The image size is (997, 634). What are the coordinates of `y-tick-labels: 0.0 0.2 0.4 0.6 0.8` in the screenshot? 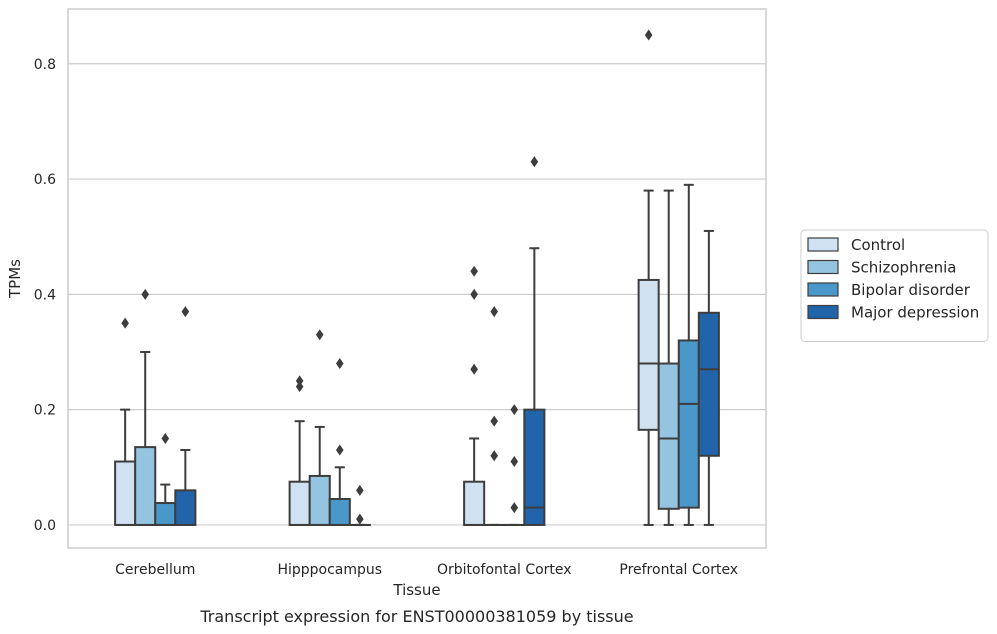 It's located at (45, 295).